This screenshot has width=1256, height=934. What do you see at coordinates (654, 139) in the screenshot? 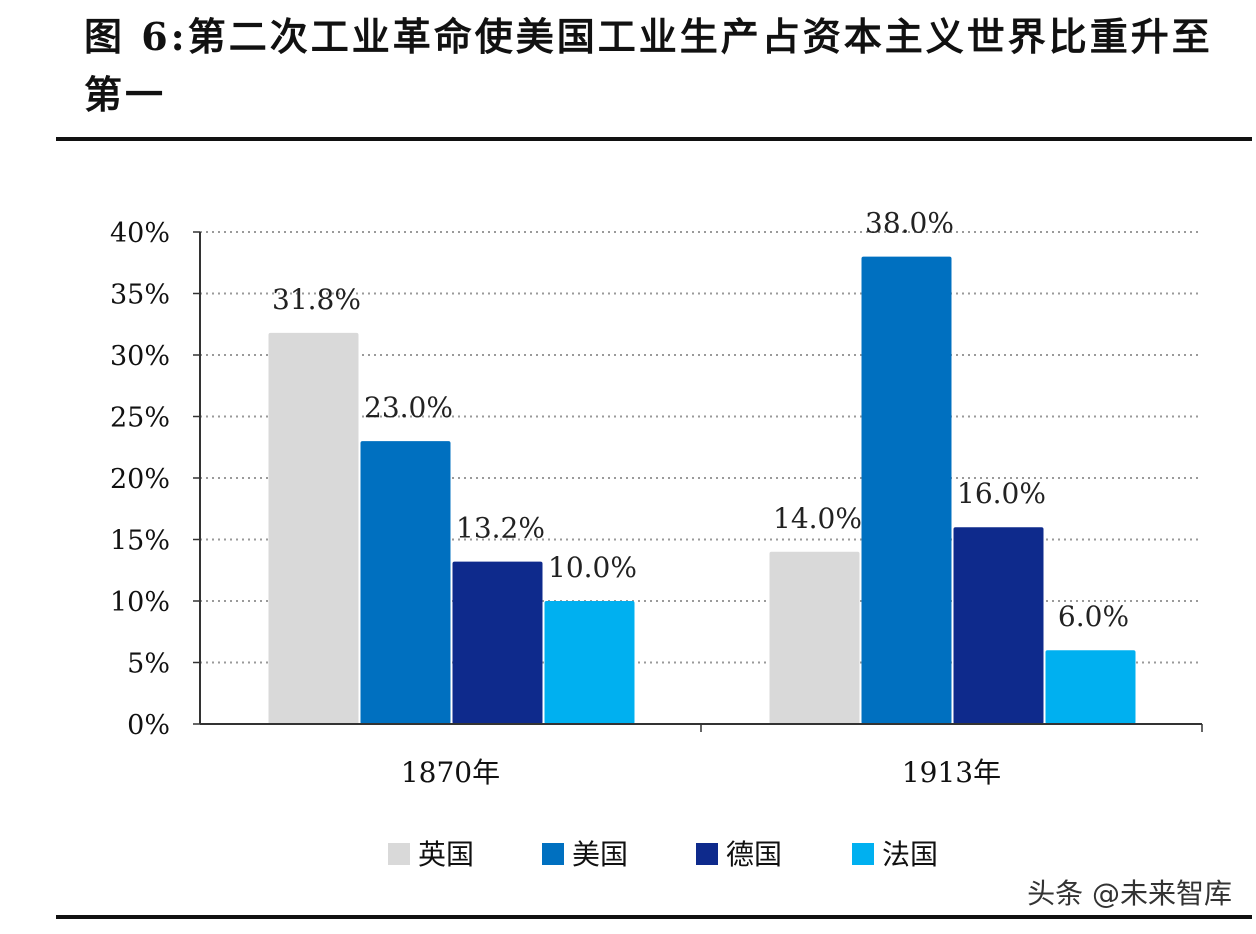
I see `top-rule` at bounding box center [654, 139].